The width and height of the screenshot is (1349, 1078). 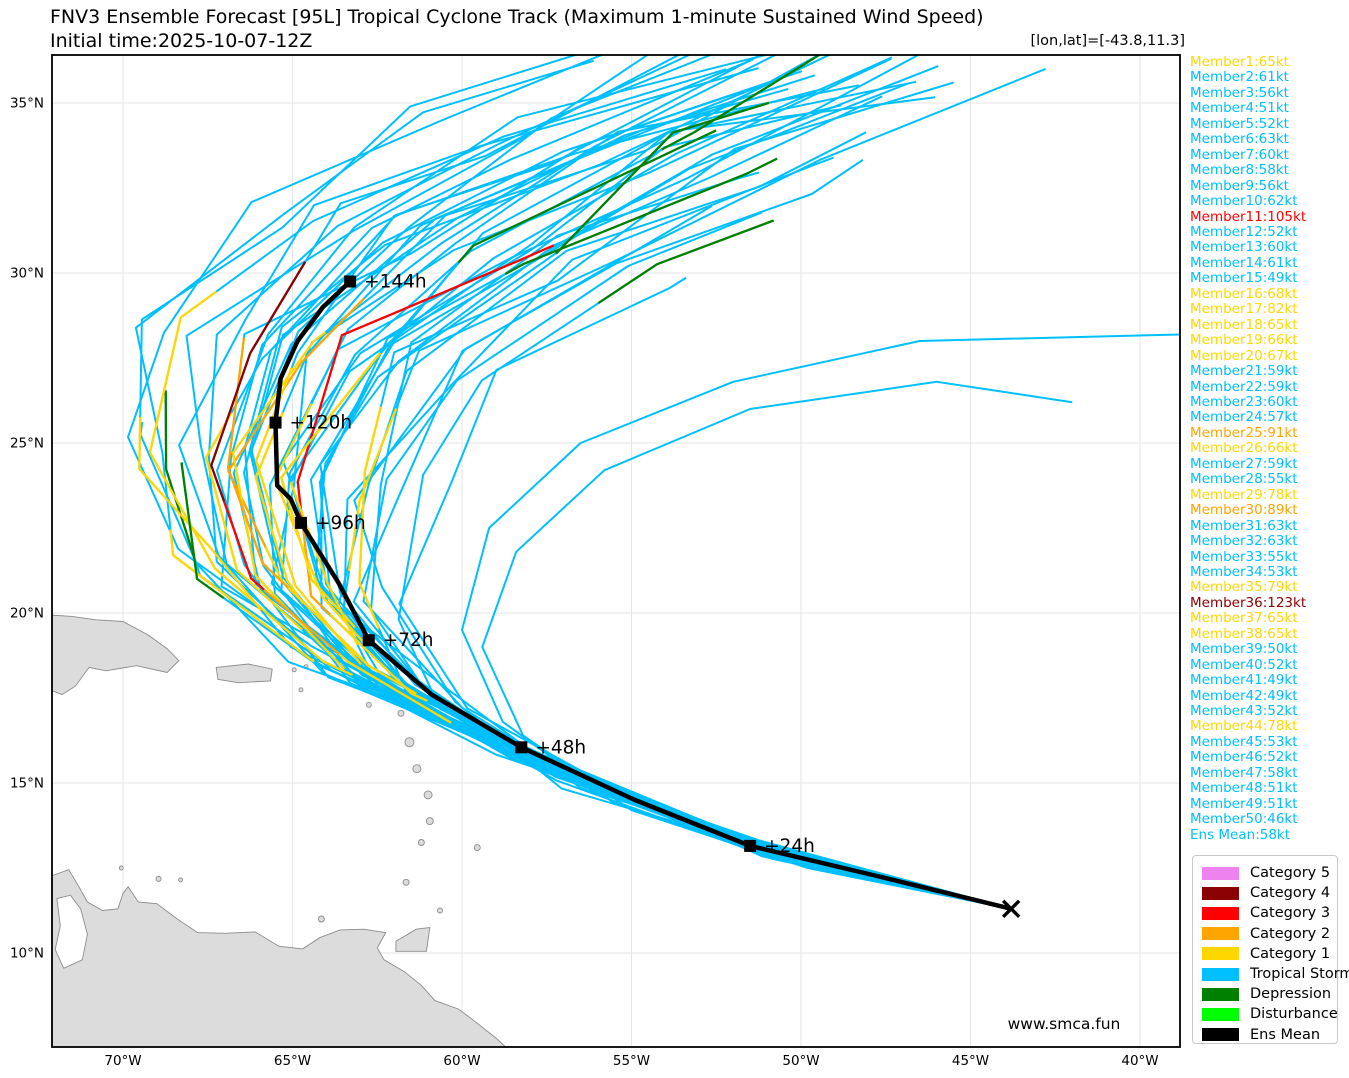 I want to click on x-tick-label: 60°W, so click(x=461, y=1061).